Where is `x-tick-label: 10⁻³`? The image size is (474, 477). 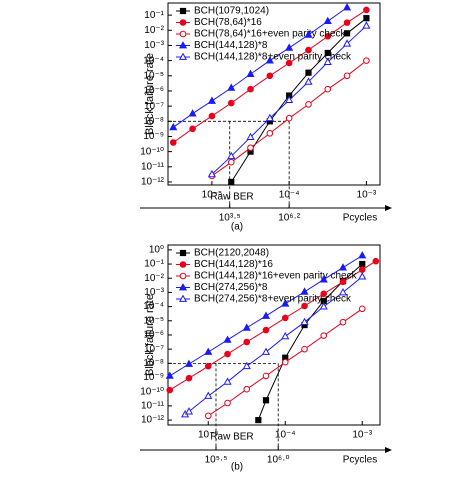
x-tick-label: 10⁻³ is located at coordinates (362, 435).